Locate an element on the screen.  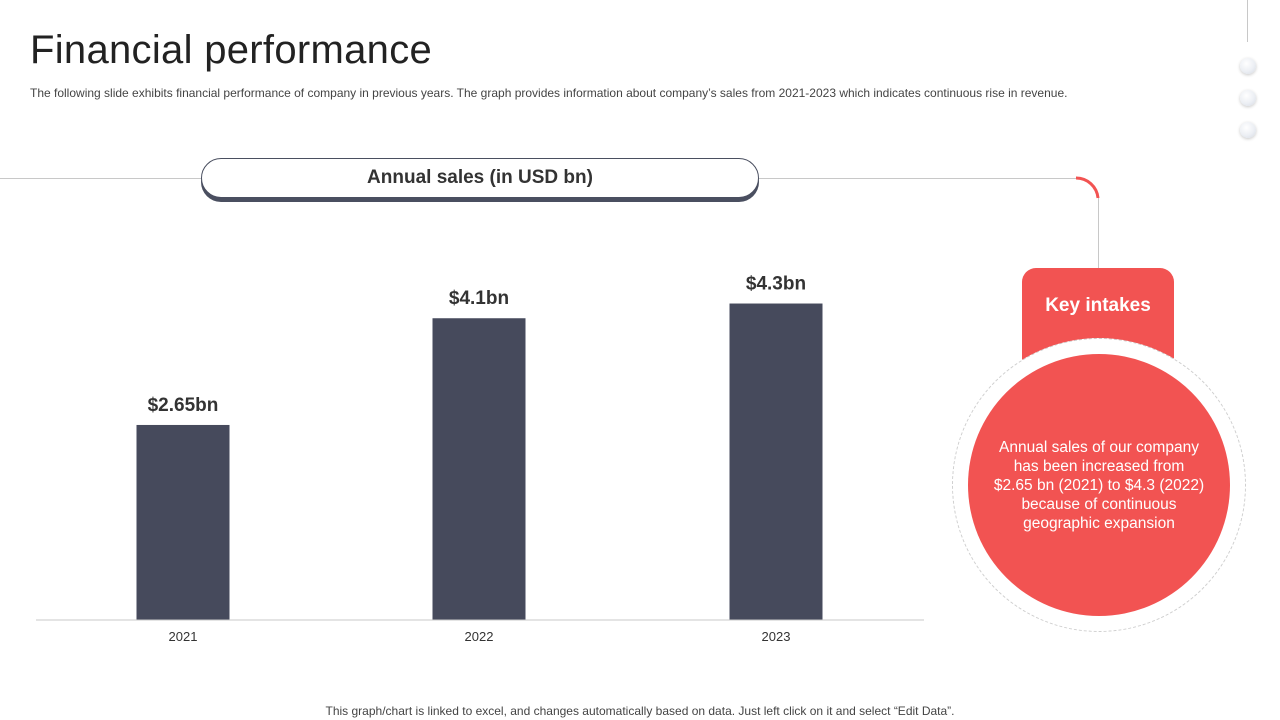
connector-line-left is located at coordinates (102, 178).